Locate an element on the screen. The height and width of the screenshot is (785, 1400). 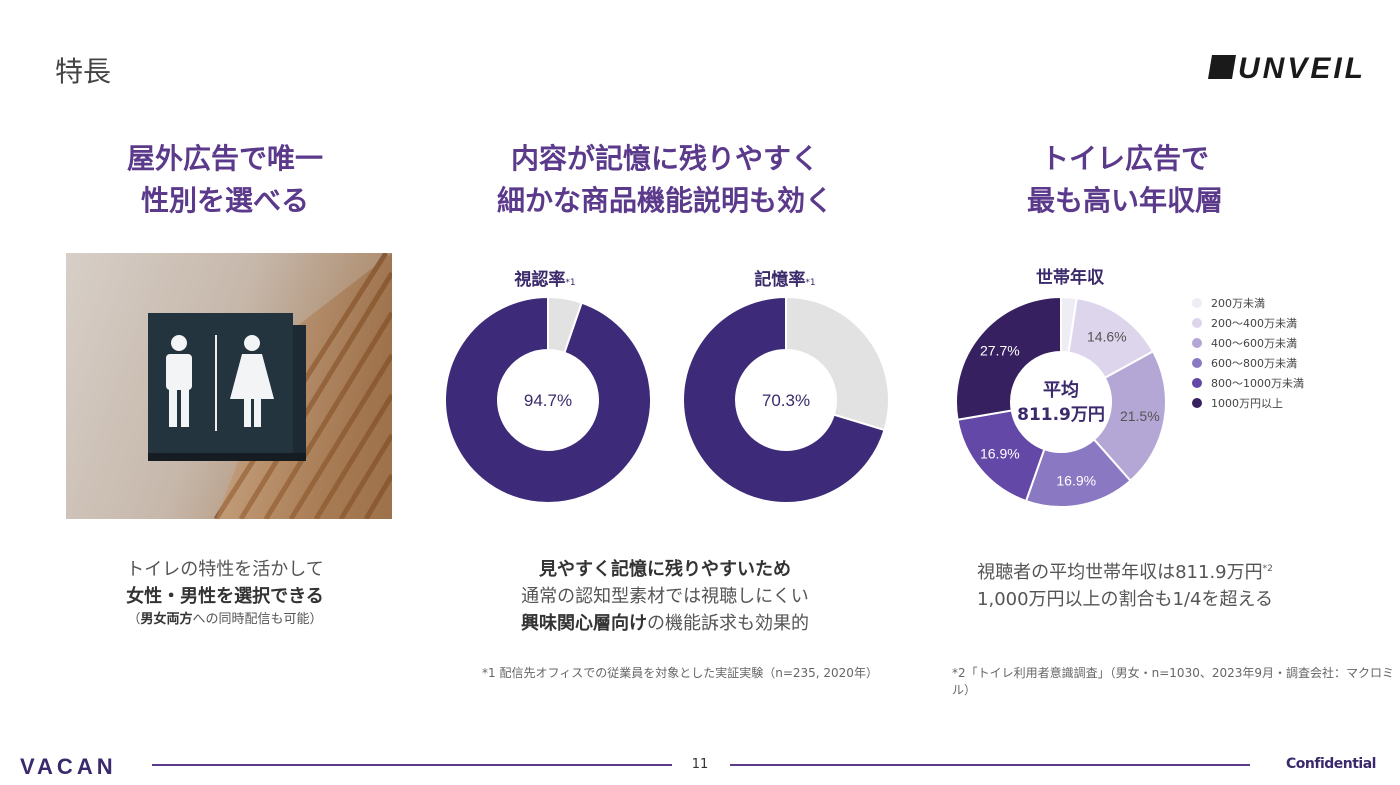
page-number: 11 is located at coordinates (700, 764).